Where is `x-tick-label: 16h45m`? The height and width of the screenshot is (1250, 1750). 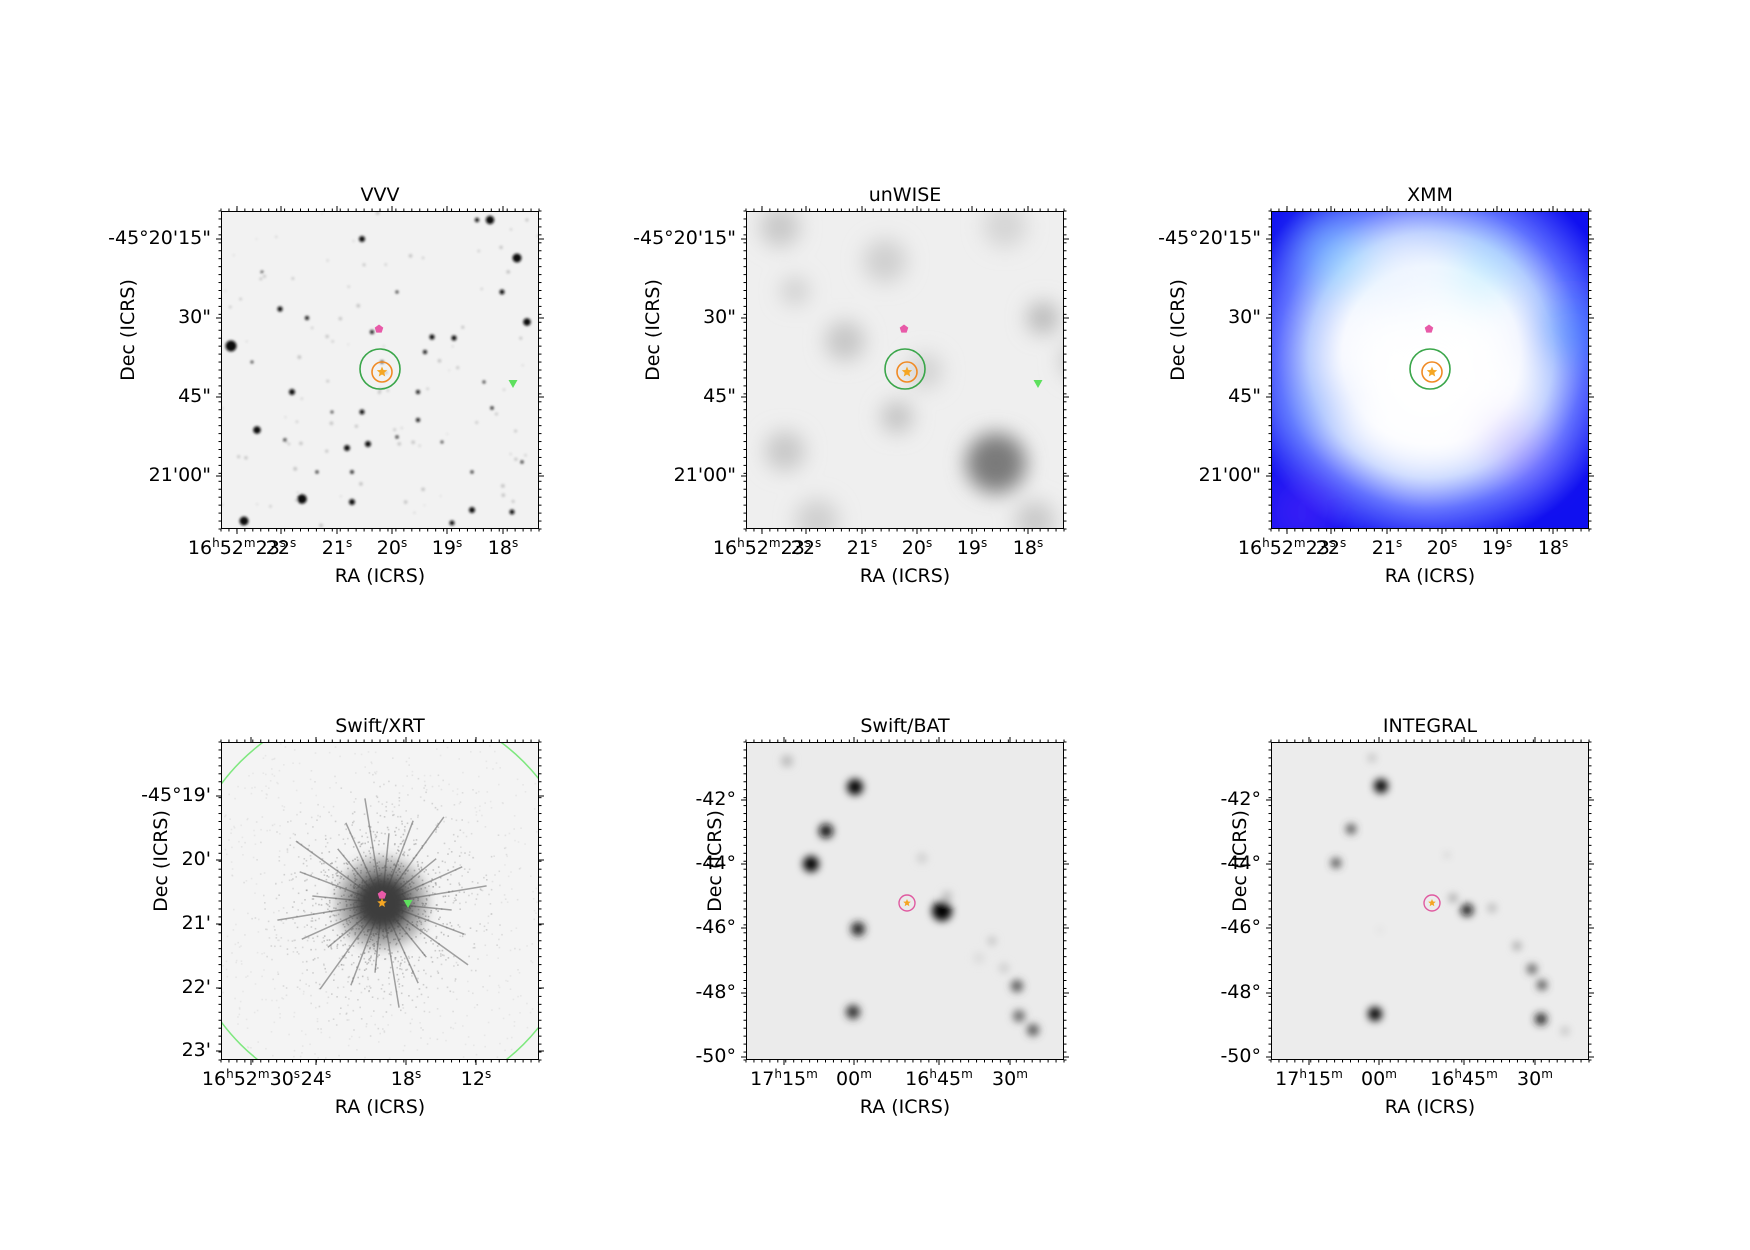
x-tick-label: 16h45m is located at coordinates (1464, 1078).